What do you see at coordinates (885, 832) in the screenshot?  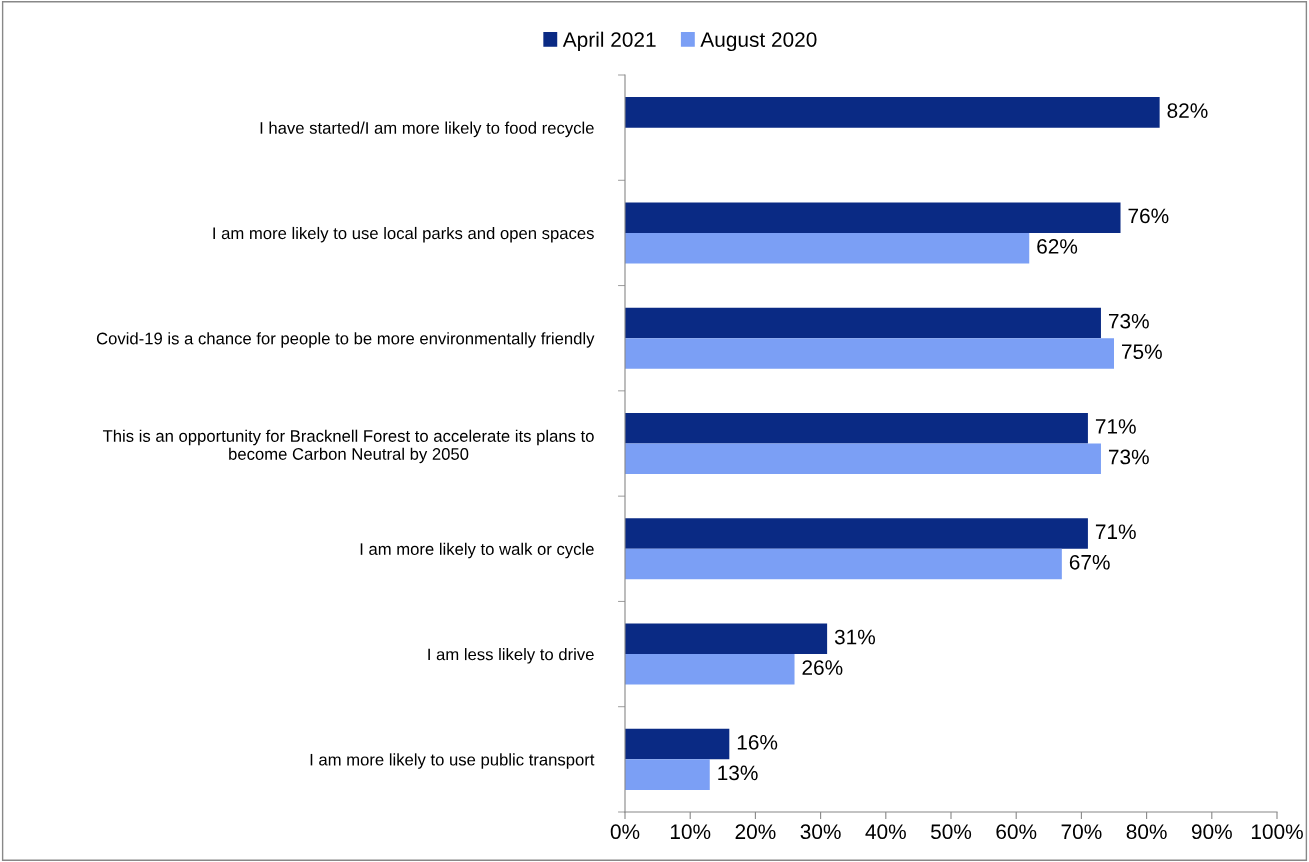 I see `x-tick-label: 40%` at bounding box center [885, 832].